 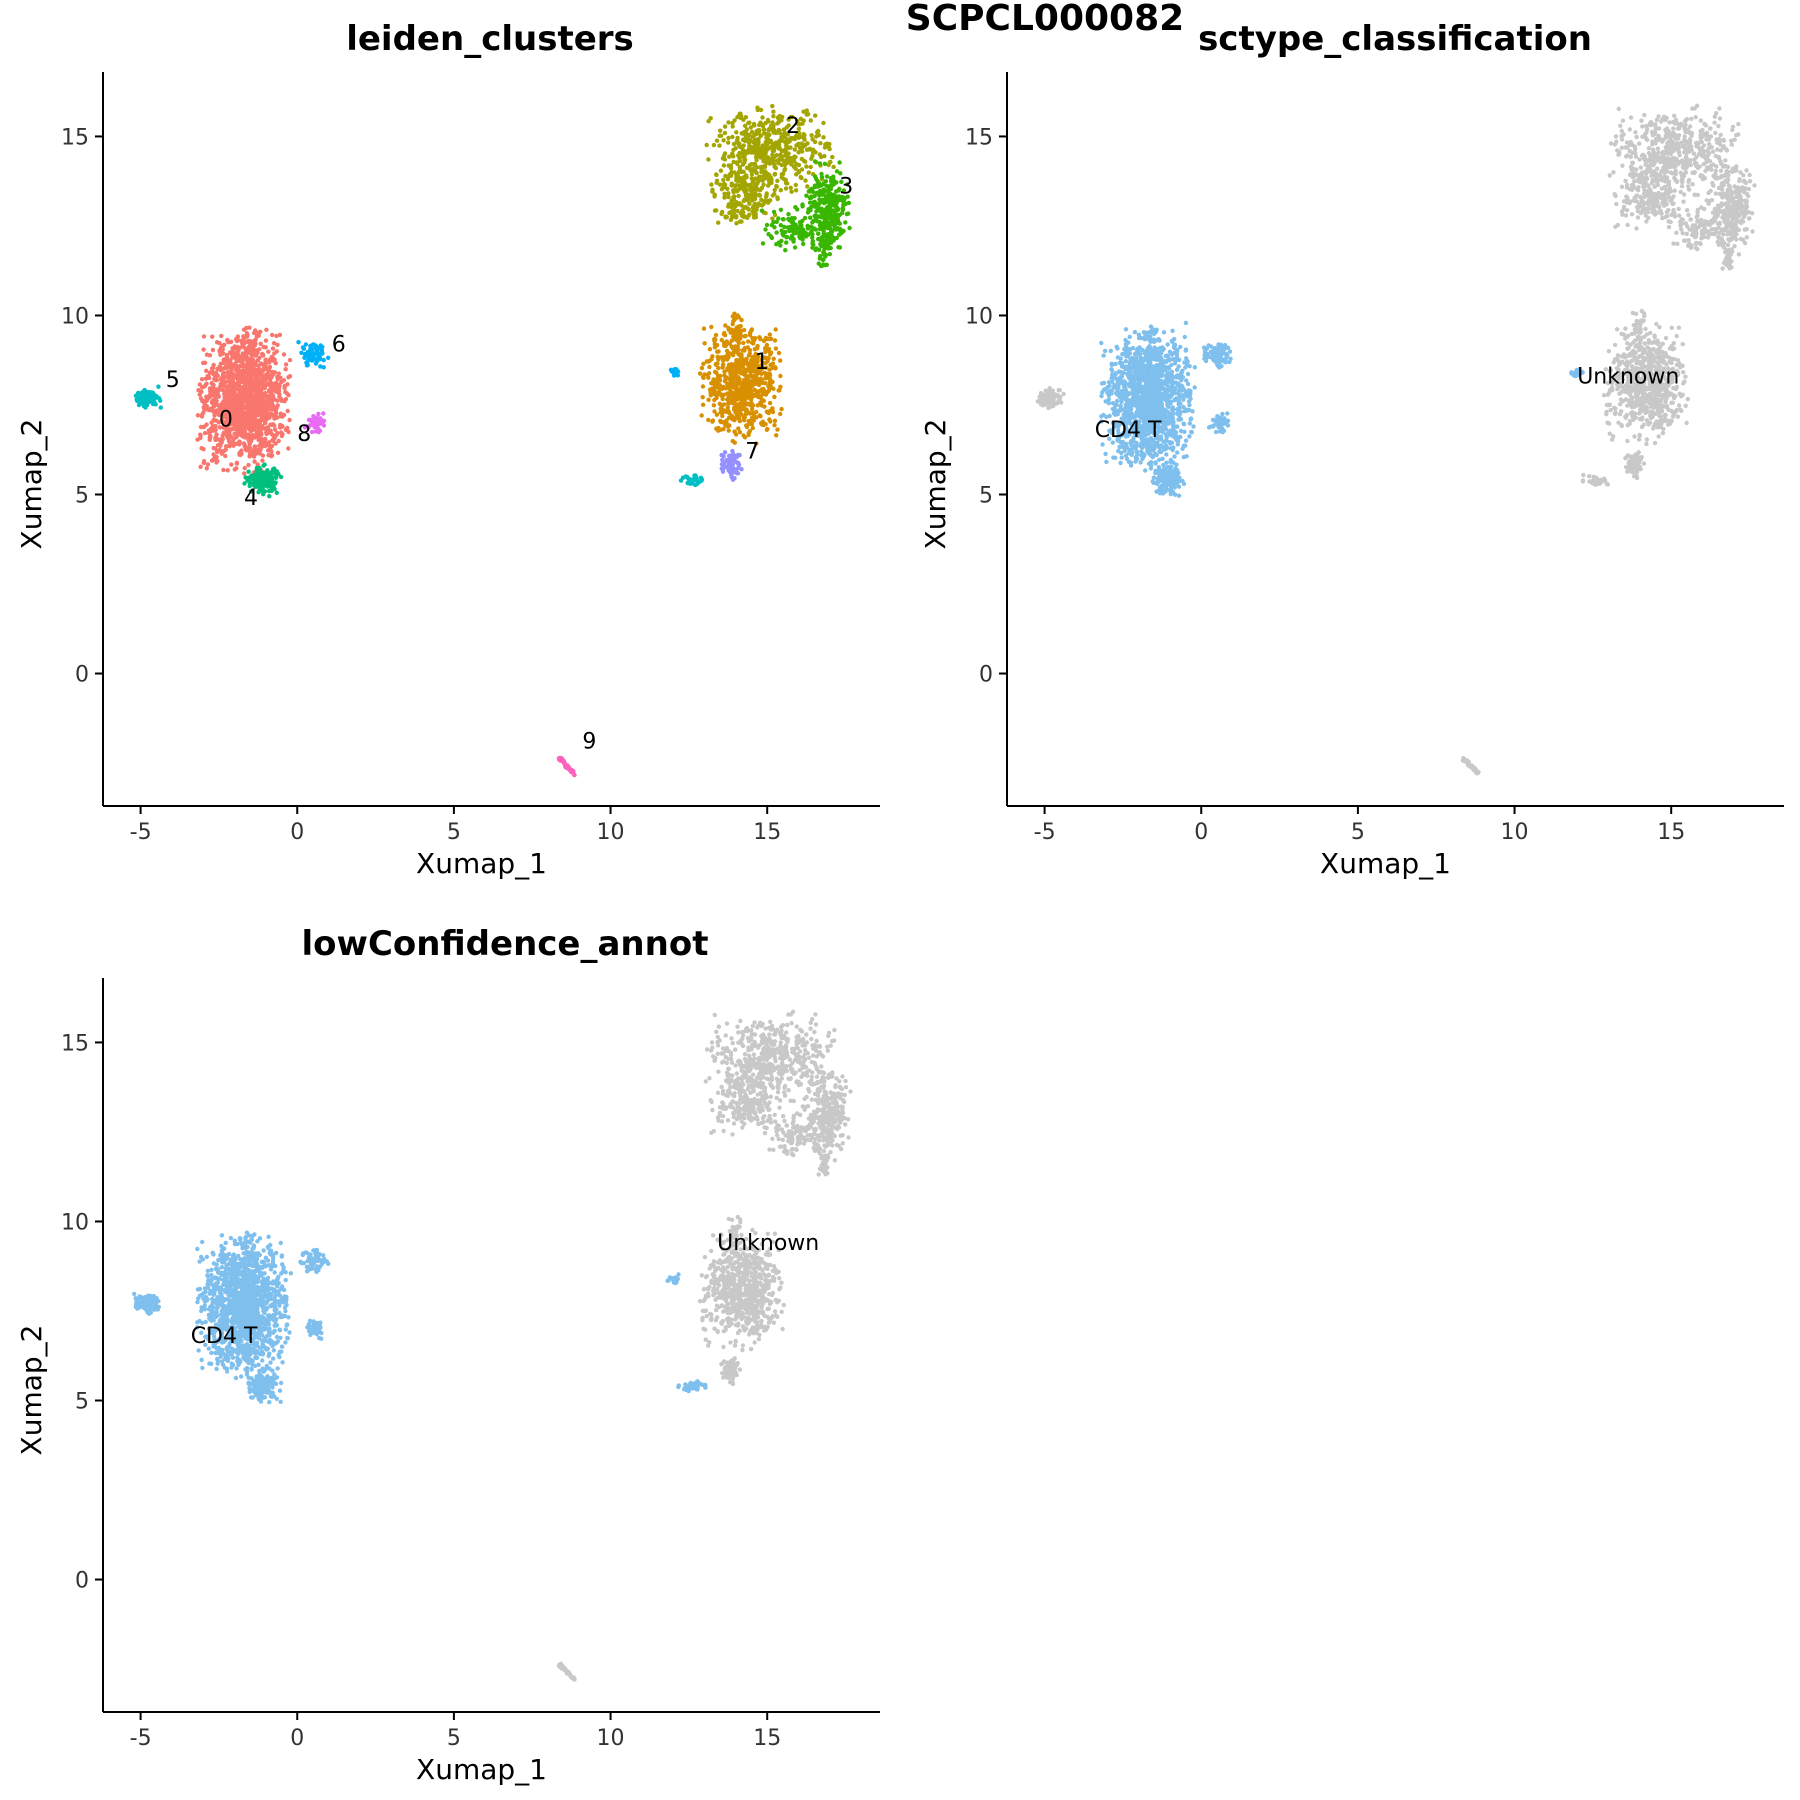 What do you see at coordinates (82, 495) in the screenshot?
I see `y-tick-label: 5` at bounding box center [82, 495].